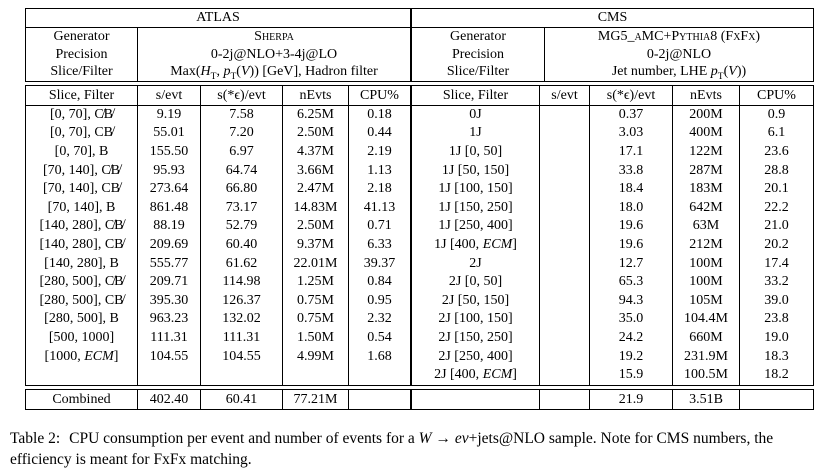 The height and width of the screenshot is (471, 816). What do you see at coordinates (81, 319) in the screenshot?
I see `row-label-cell: [280, 500], B` at bounding box center [81, 319].